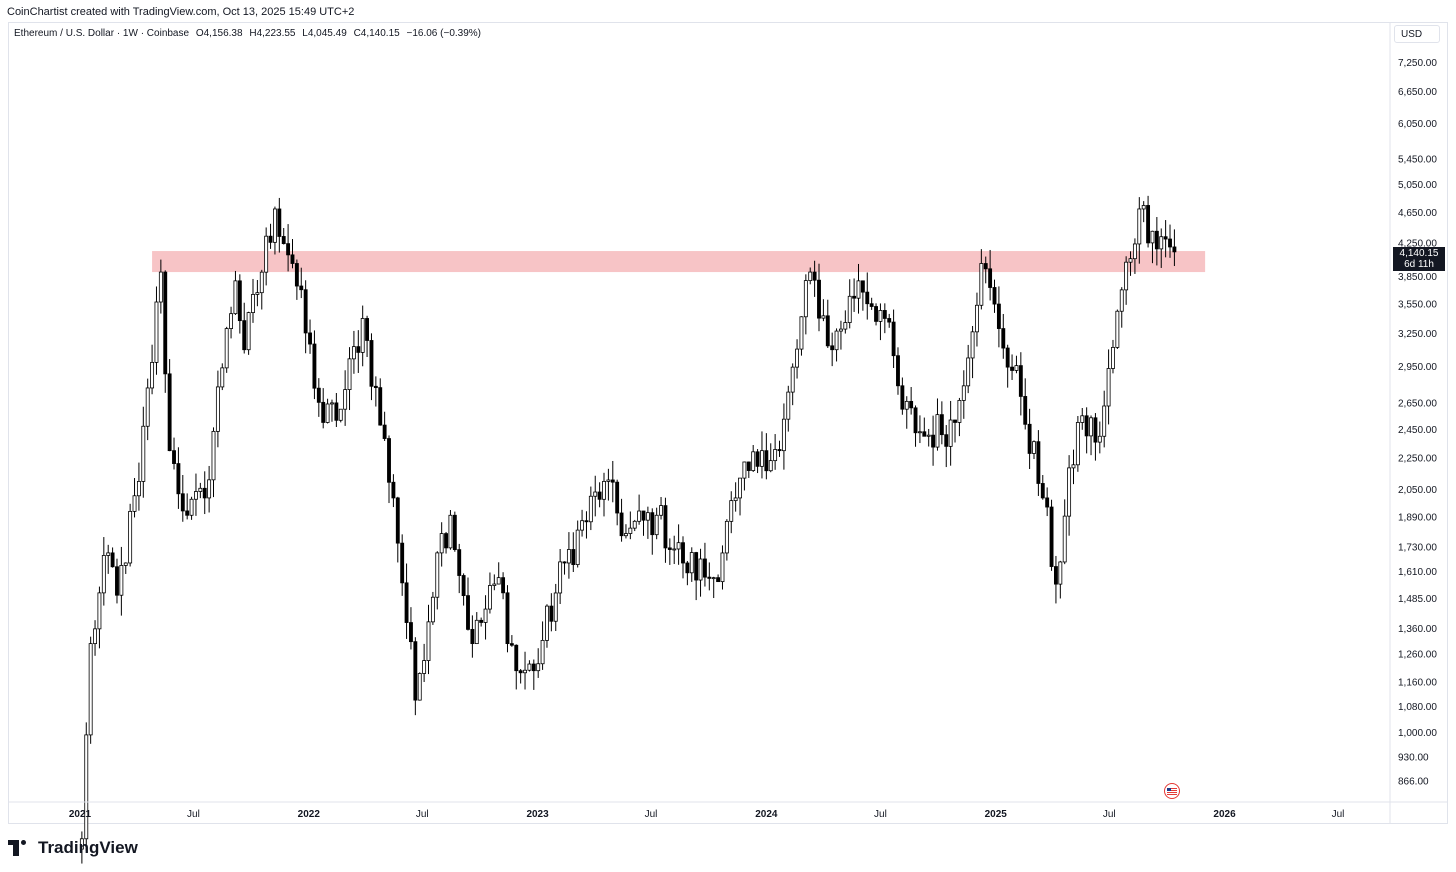 Image resolution: width=1456 pixels, height=872 pixels. What do you see at coordinates (1172, 791) in the screenshot?
I see `us-flag-event-icon` at bounding box center [1172, 791].